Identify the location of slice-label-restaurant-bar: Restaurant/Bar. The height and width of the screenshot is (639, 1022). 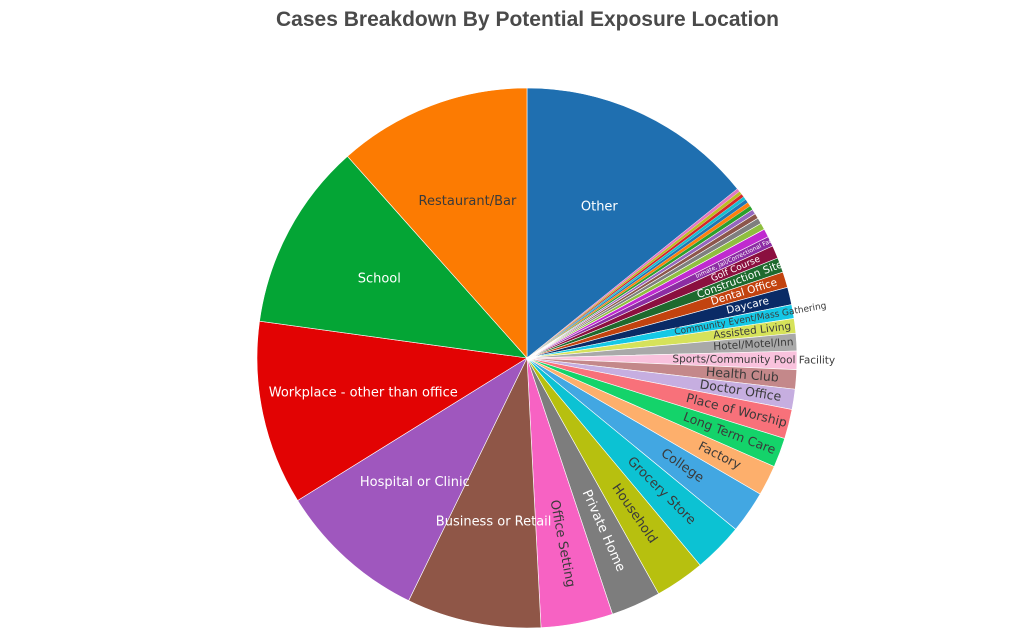
(468, 201).